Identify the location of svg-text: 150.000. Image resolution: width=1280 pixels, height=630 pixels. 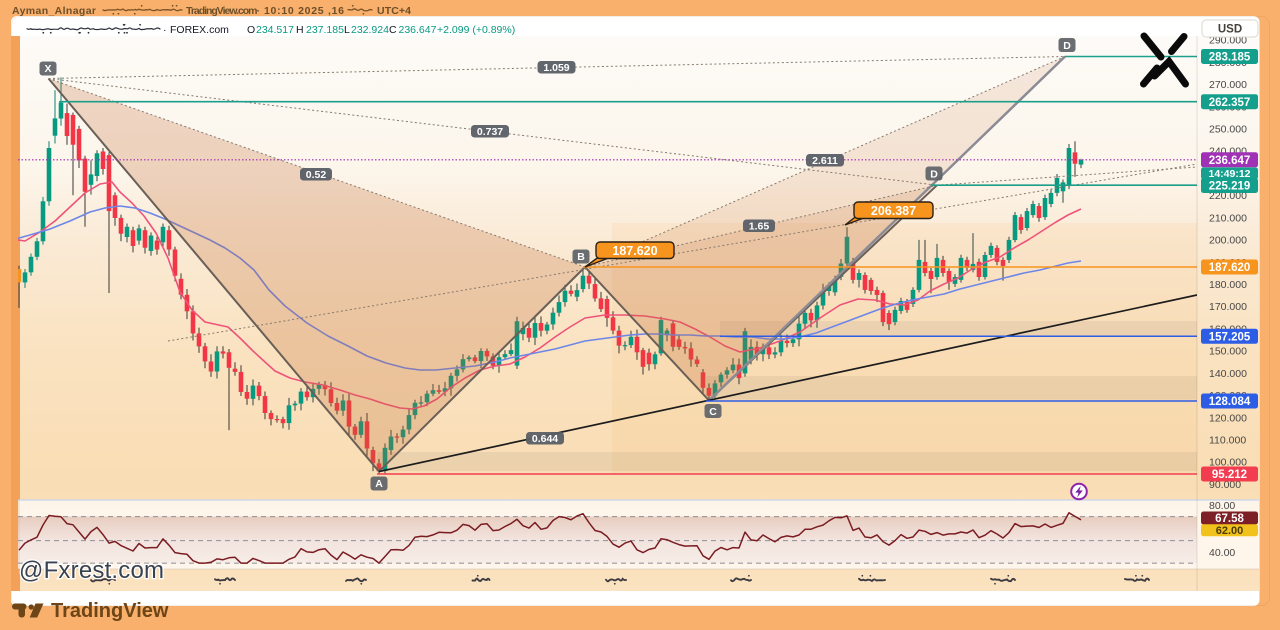
(1228, 352).